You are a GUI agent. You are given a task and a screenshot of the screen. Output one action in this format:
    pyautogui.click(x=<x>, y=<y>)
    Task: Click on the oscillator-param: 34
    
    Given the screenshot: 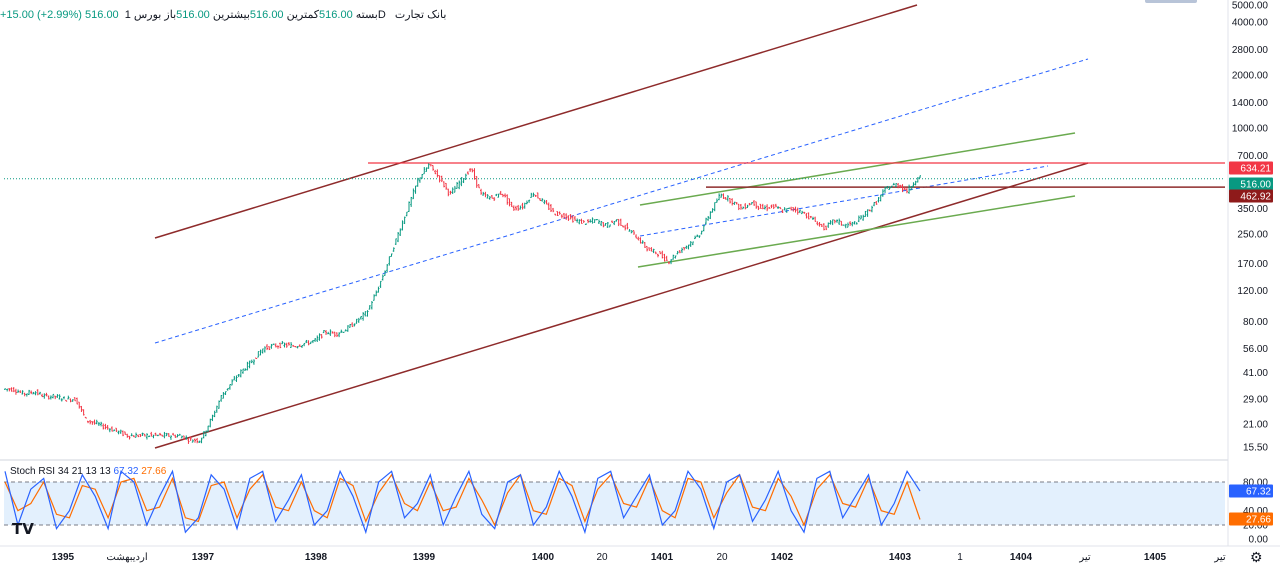 What is the action you would take?
    pyautogui.click(x=63, y=471)
    